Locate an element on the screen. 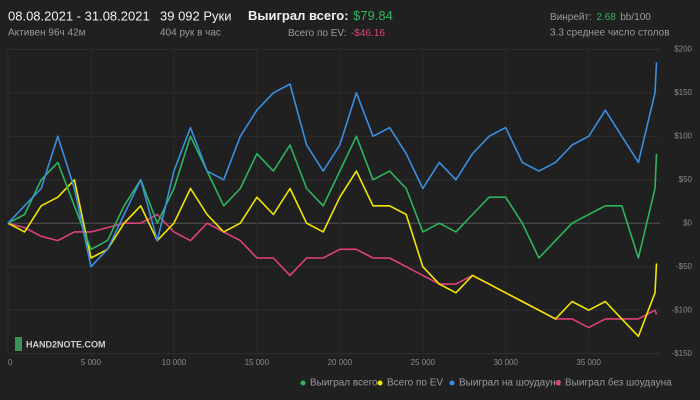 The height and width of the screenshot is (400, 700). hands-per-hour: 404 рук в час is located at coordinates (190, 33).